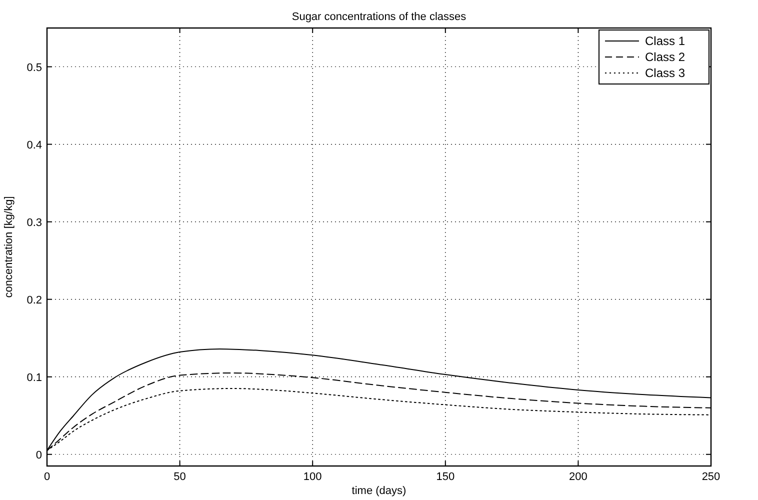 The width and height of the screenshot is (758, 500). What do you see at coordinates (9, 247) in the screenshot?
I see `y-axis-title: concentration [kg/kg]` at bounding box center [9, 247].